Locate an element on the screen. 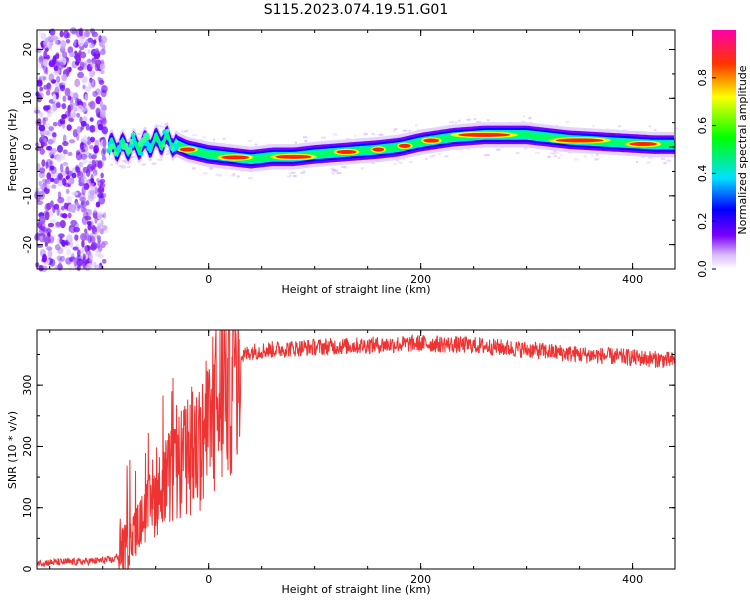 Image resolution: width=750 pixels, height=600 pixels. y-tick-label: 10 is located at coordinates (27, 98).